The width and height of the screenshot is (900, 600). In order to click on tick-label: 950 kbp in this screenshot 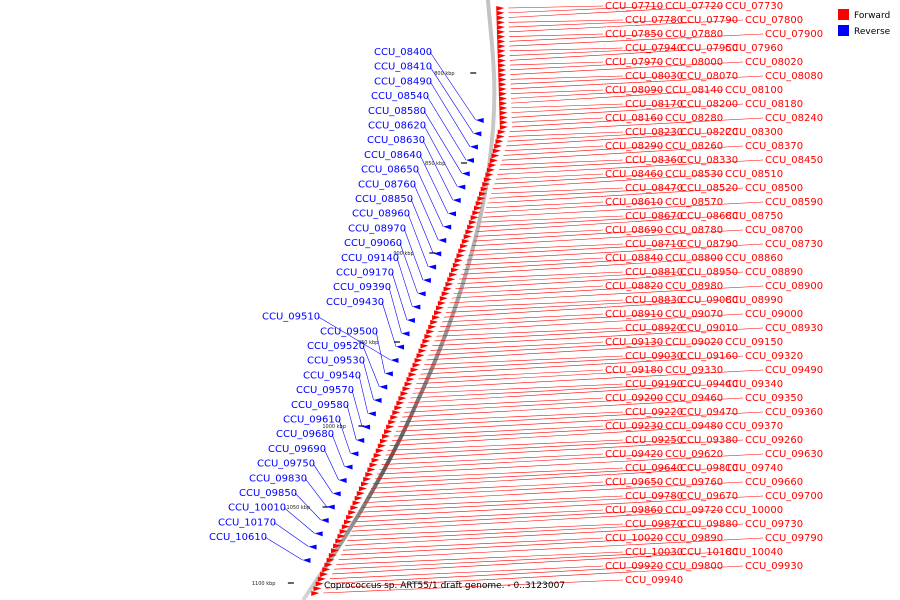, I will do `click(368, 343)`.